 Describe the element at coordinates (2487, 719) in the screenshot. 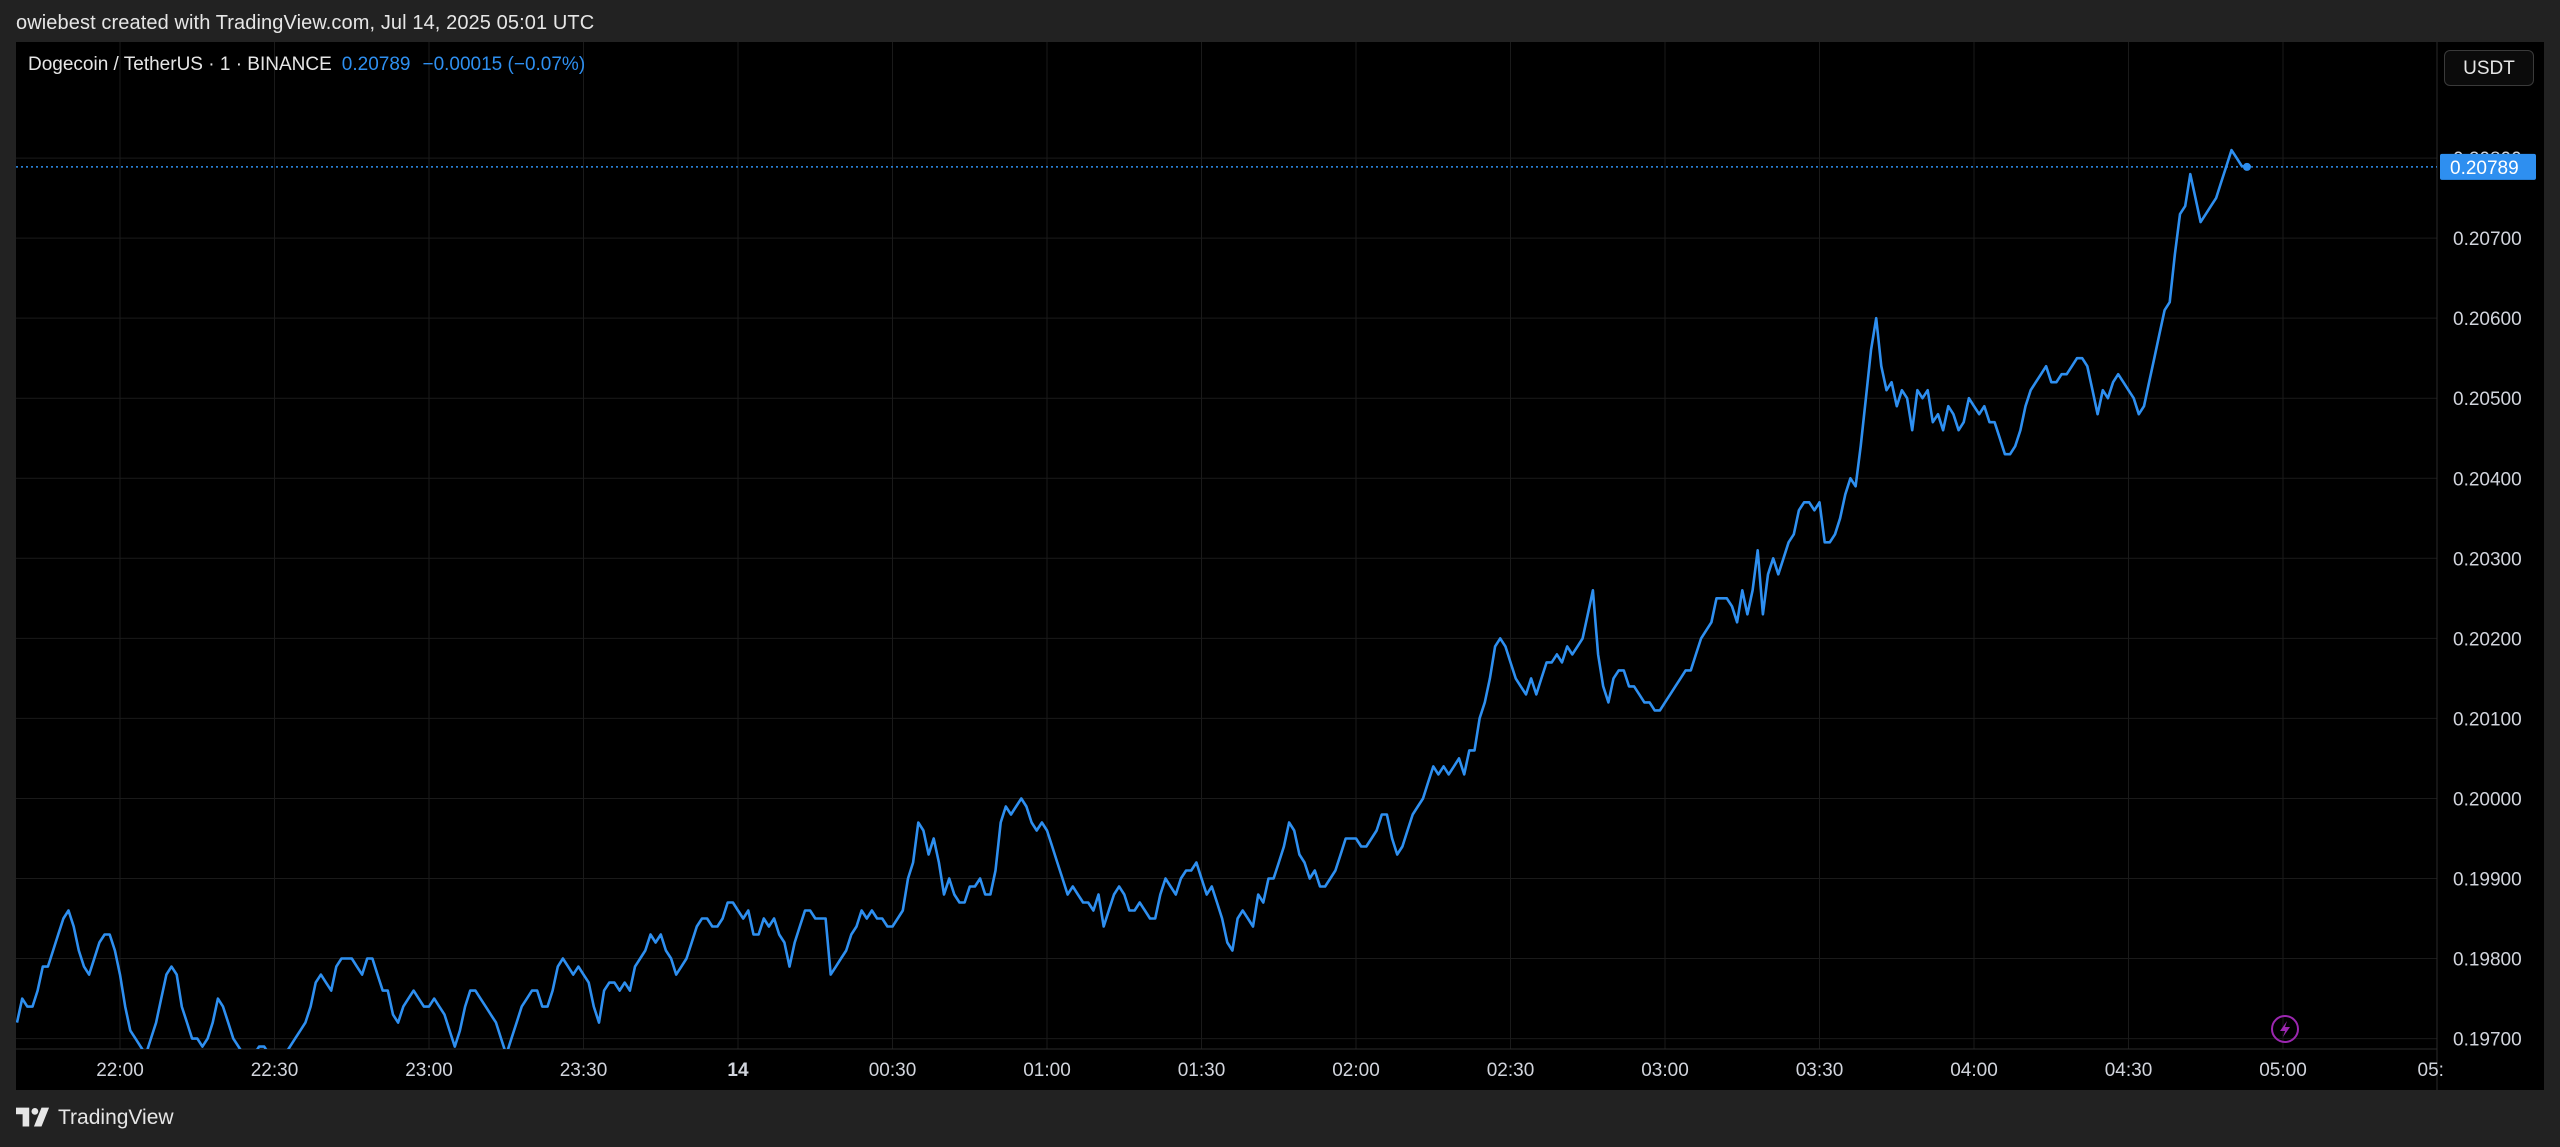

I see `price-tick-label: 0.20100` at that location.